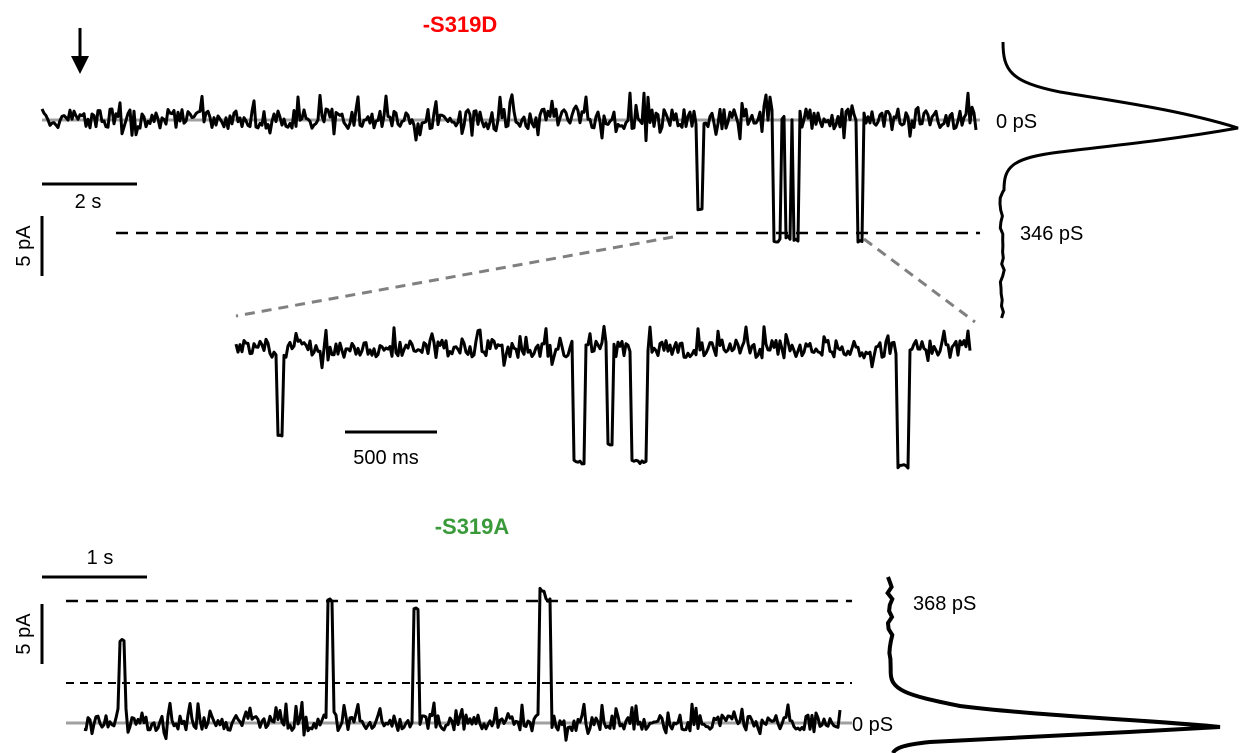 This screenshot has width=1241, height=753. Describe the element at coordinates (460, 24) in the screenshot. I see `title-s319d: -S319D` at that location.